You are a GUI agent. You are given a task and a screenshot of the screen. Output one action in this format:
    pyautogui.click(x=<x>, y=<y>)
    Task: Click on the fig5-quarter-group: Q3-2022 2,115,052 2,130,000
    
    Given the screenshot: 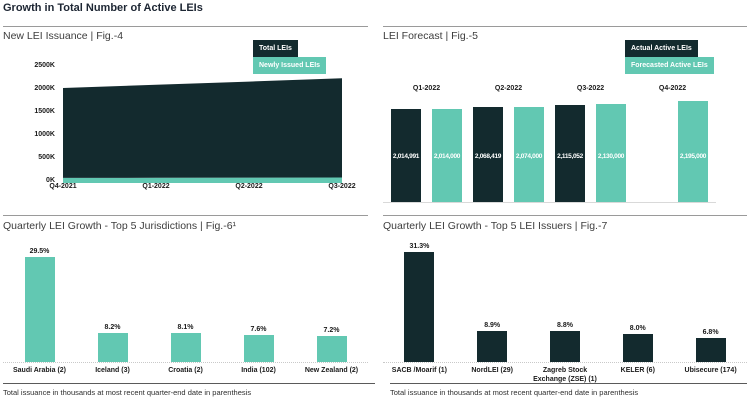 What is the action you would take?
    pyautogui.click(x=590, y=143)
    